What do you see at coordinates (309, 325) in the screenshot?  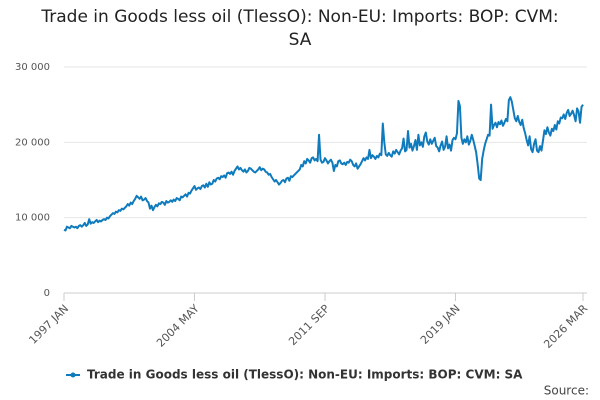 I see `x-tick-label: 2011 SEP` at bounding box center [309, 325].